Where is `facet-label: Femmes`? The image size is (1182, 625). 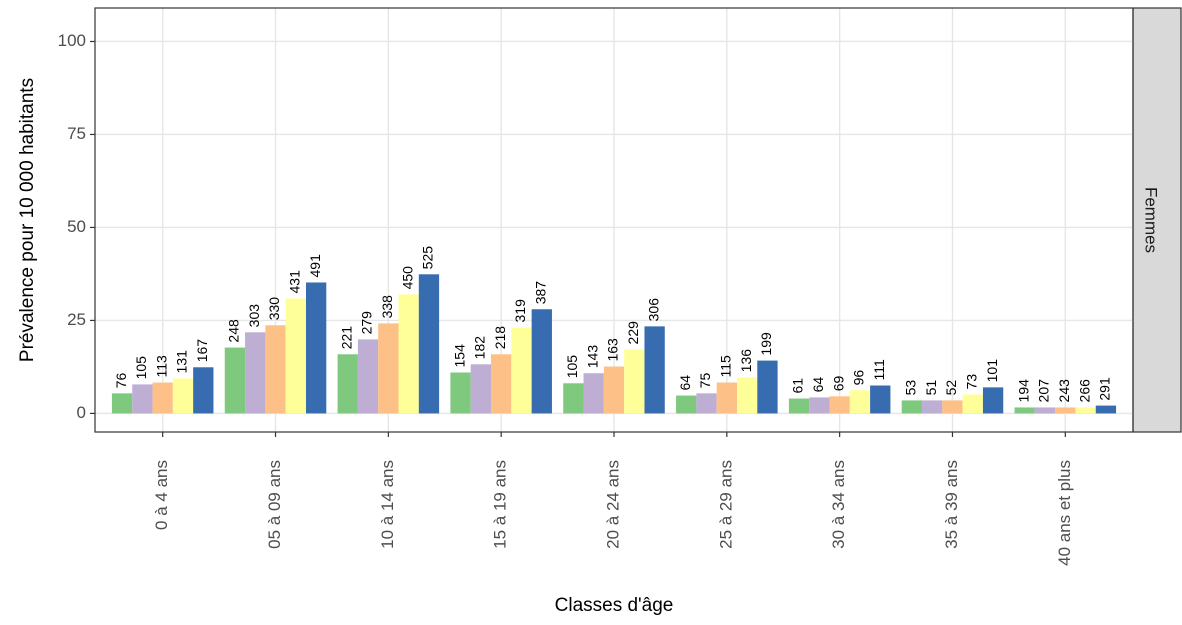 facet-label: Femmes is located at coordinates (1151, 220).